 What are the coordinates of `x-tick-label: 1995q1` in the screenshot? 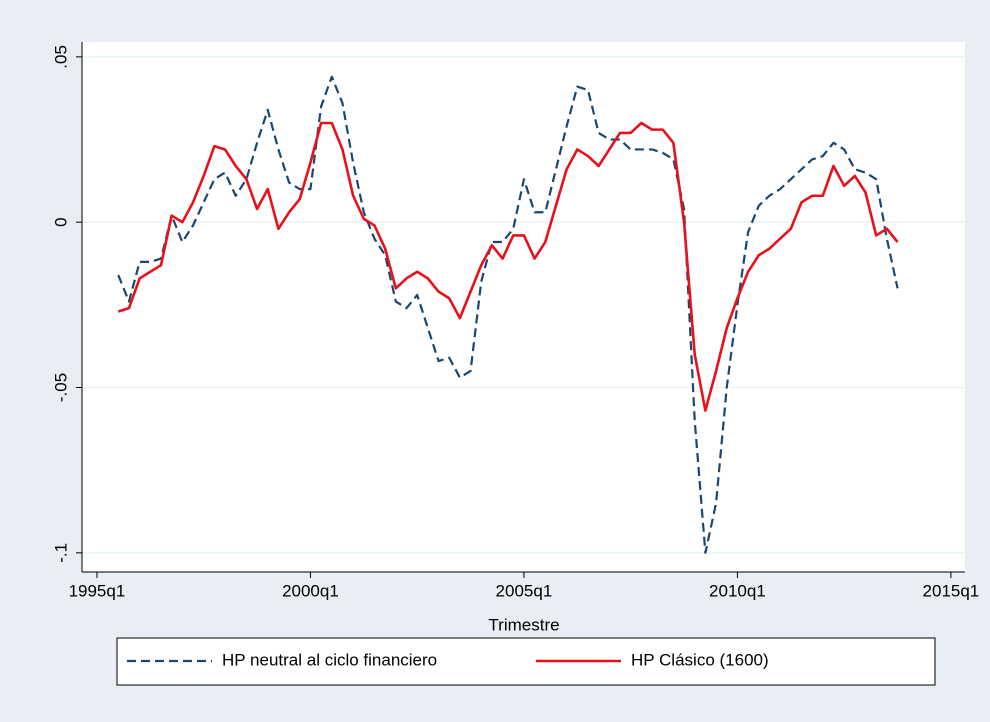 It's located at (97, 590).